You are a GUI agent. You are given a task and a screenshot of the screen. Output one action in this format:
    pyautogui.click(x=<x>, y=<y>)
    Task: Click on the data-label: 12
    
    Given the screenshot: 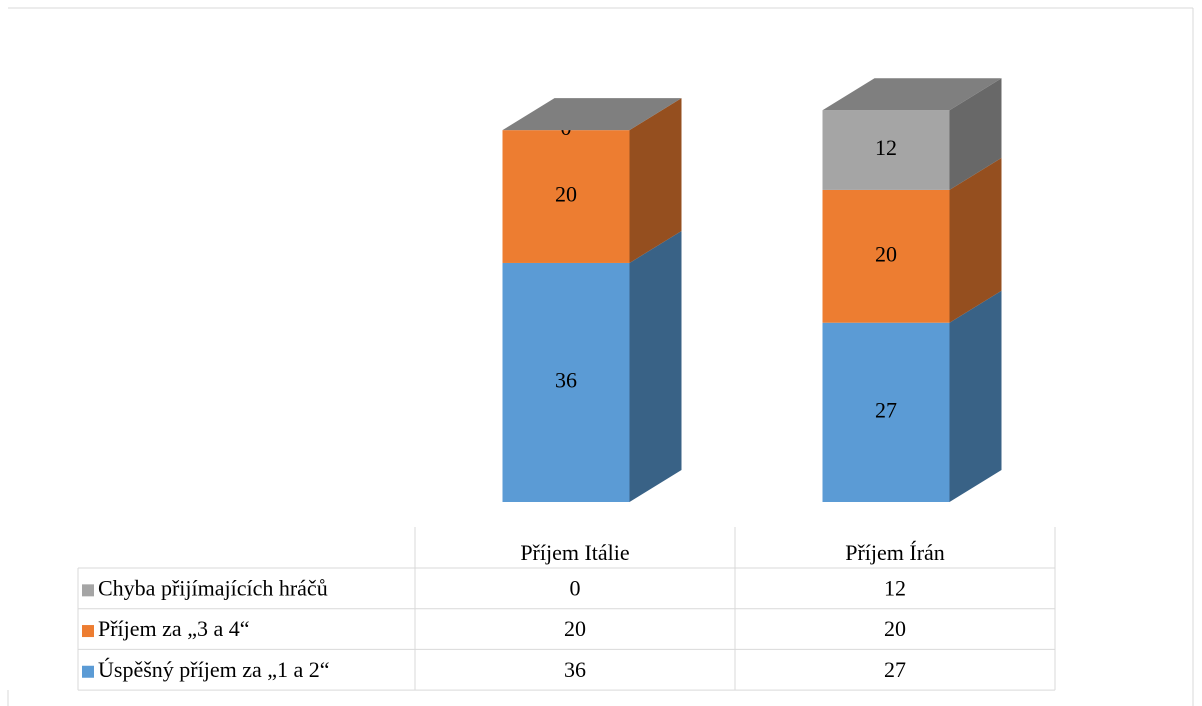 What is the action you would take?
    pyautogui.click(x=886, y=147)
    